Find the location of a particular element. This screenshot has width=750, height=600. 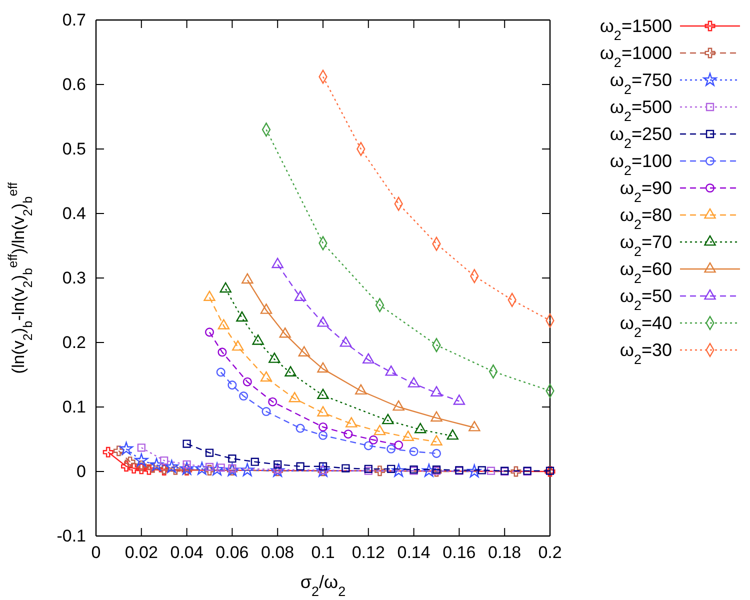

legend-label: ω$_{2}$=90 is located at coordinates (646, 191).